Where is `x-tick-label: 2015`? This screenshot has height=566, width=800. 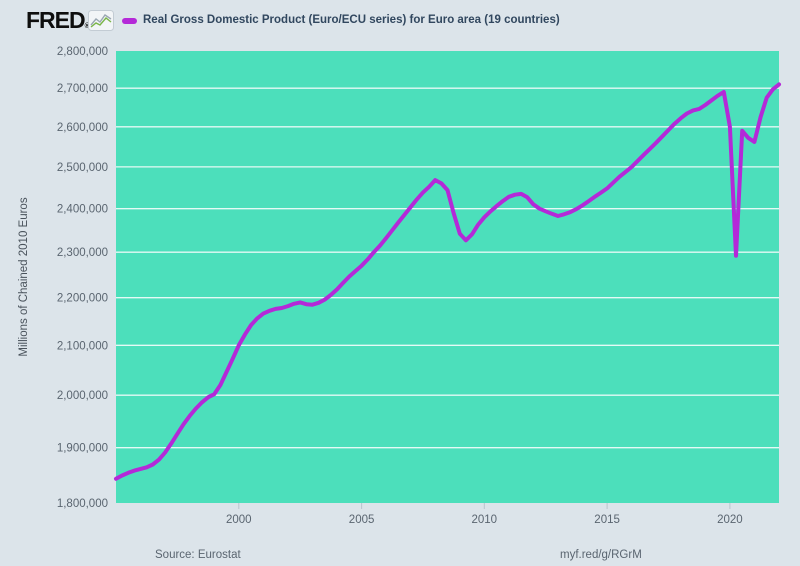
x-tick-label: 2015 is located at coordinates (607, 520).